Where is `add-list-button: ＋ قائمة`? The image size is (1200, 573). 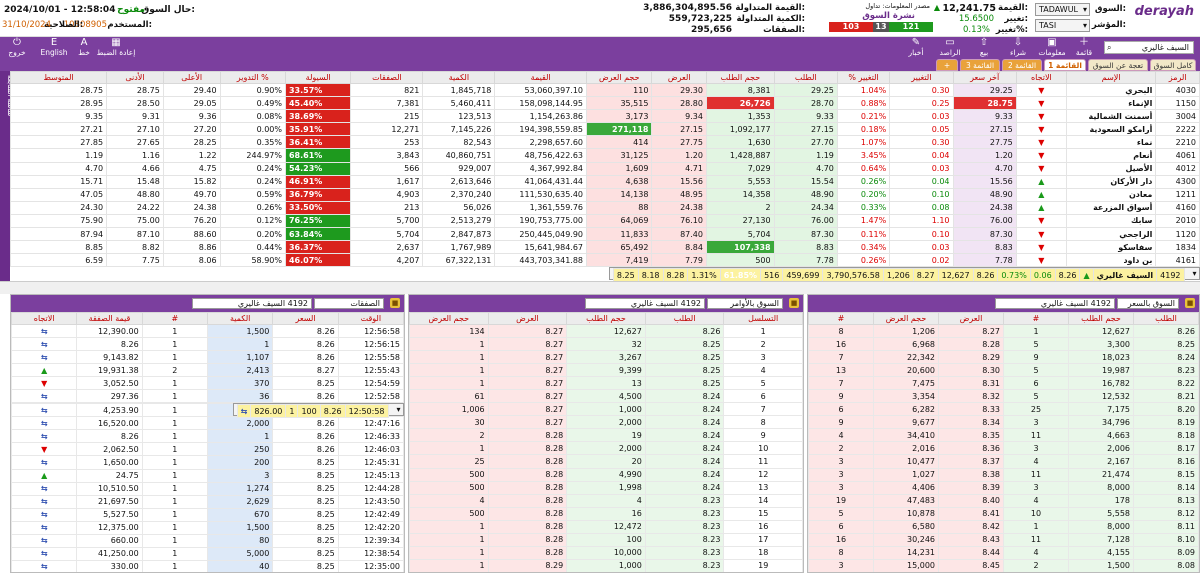
add-list-button: ＋ قائمة is located at coordinates (1084, 48).